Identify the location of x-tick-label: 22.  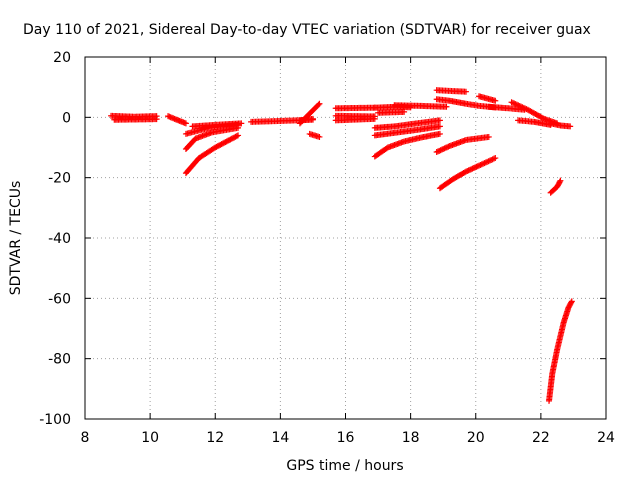
(541, 438).